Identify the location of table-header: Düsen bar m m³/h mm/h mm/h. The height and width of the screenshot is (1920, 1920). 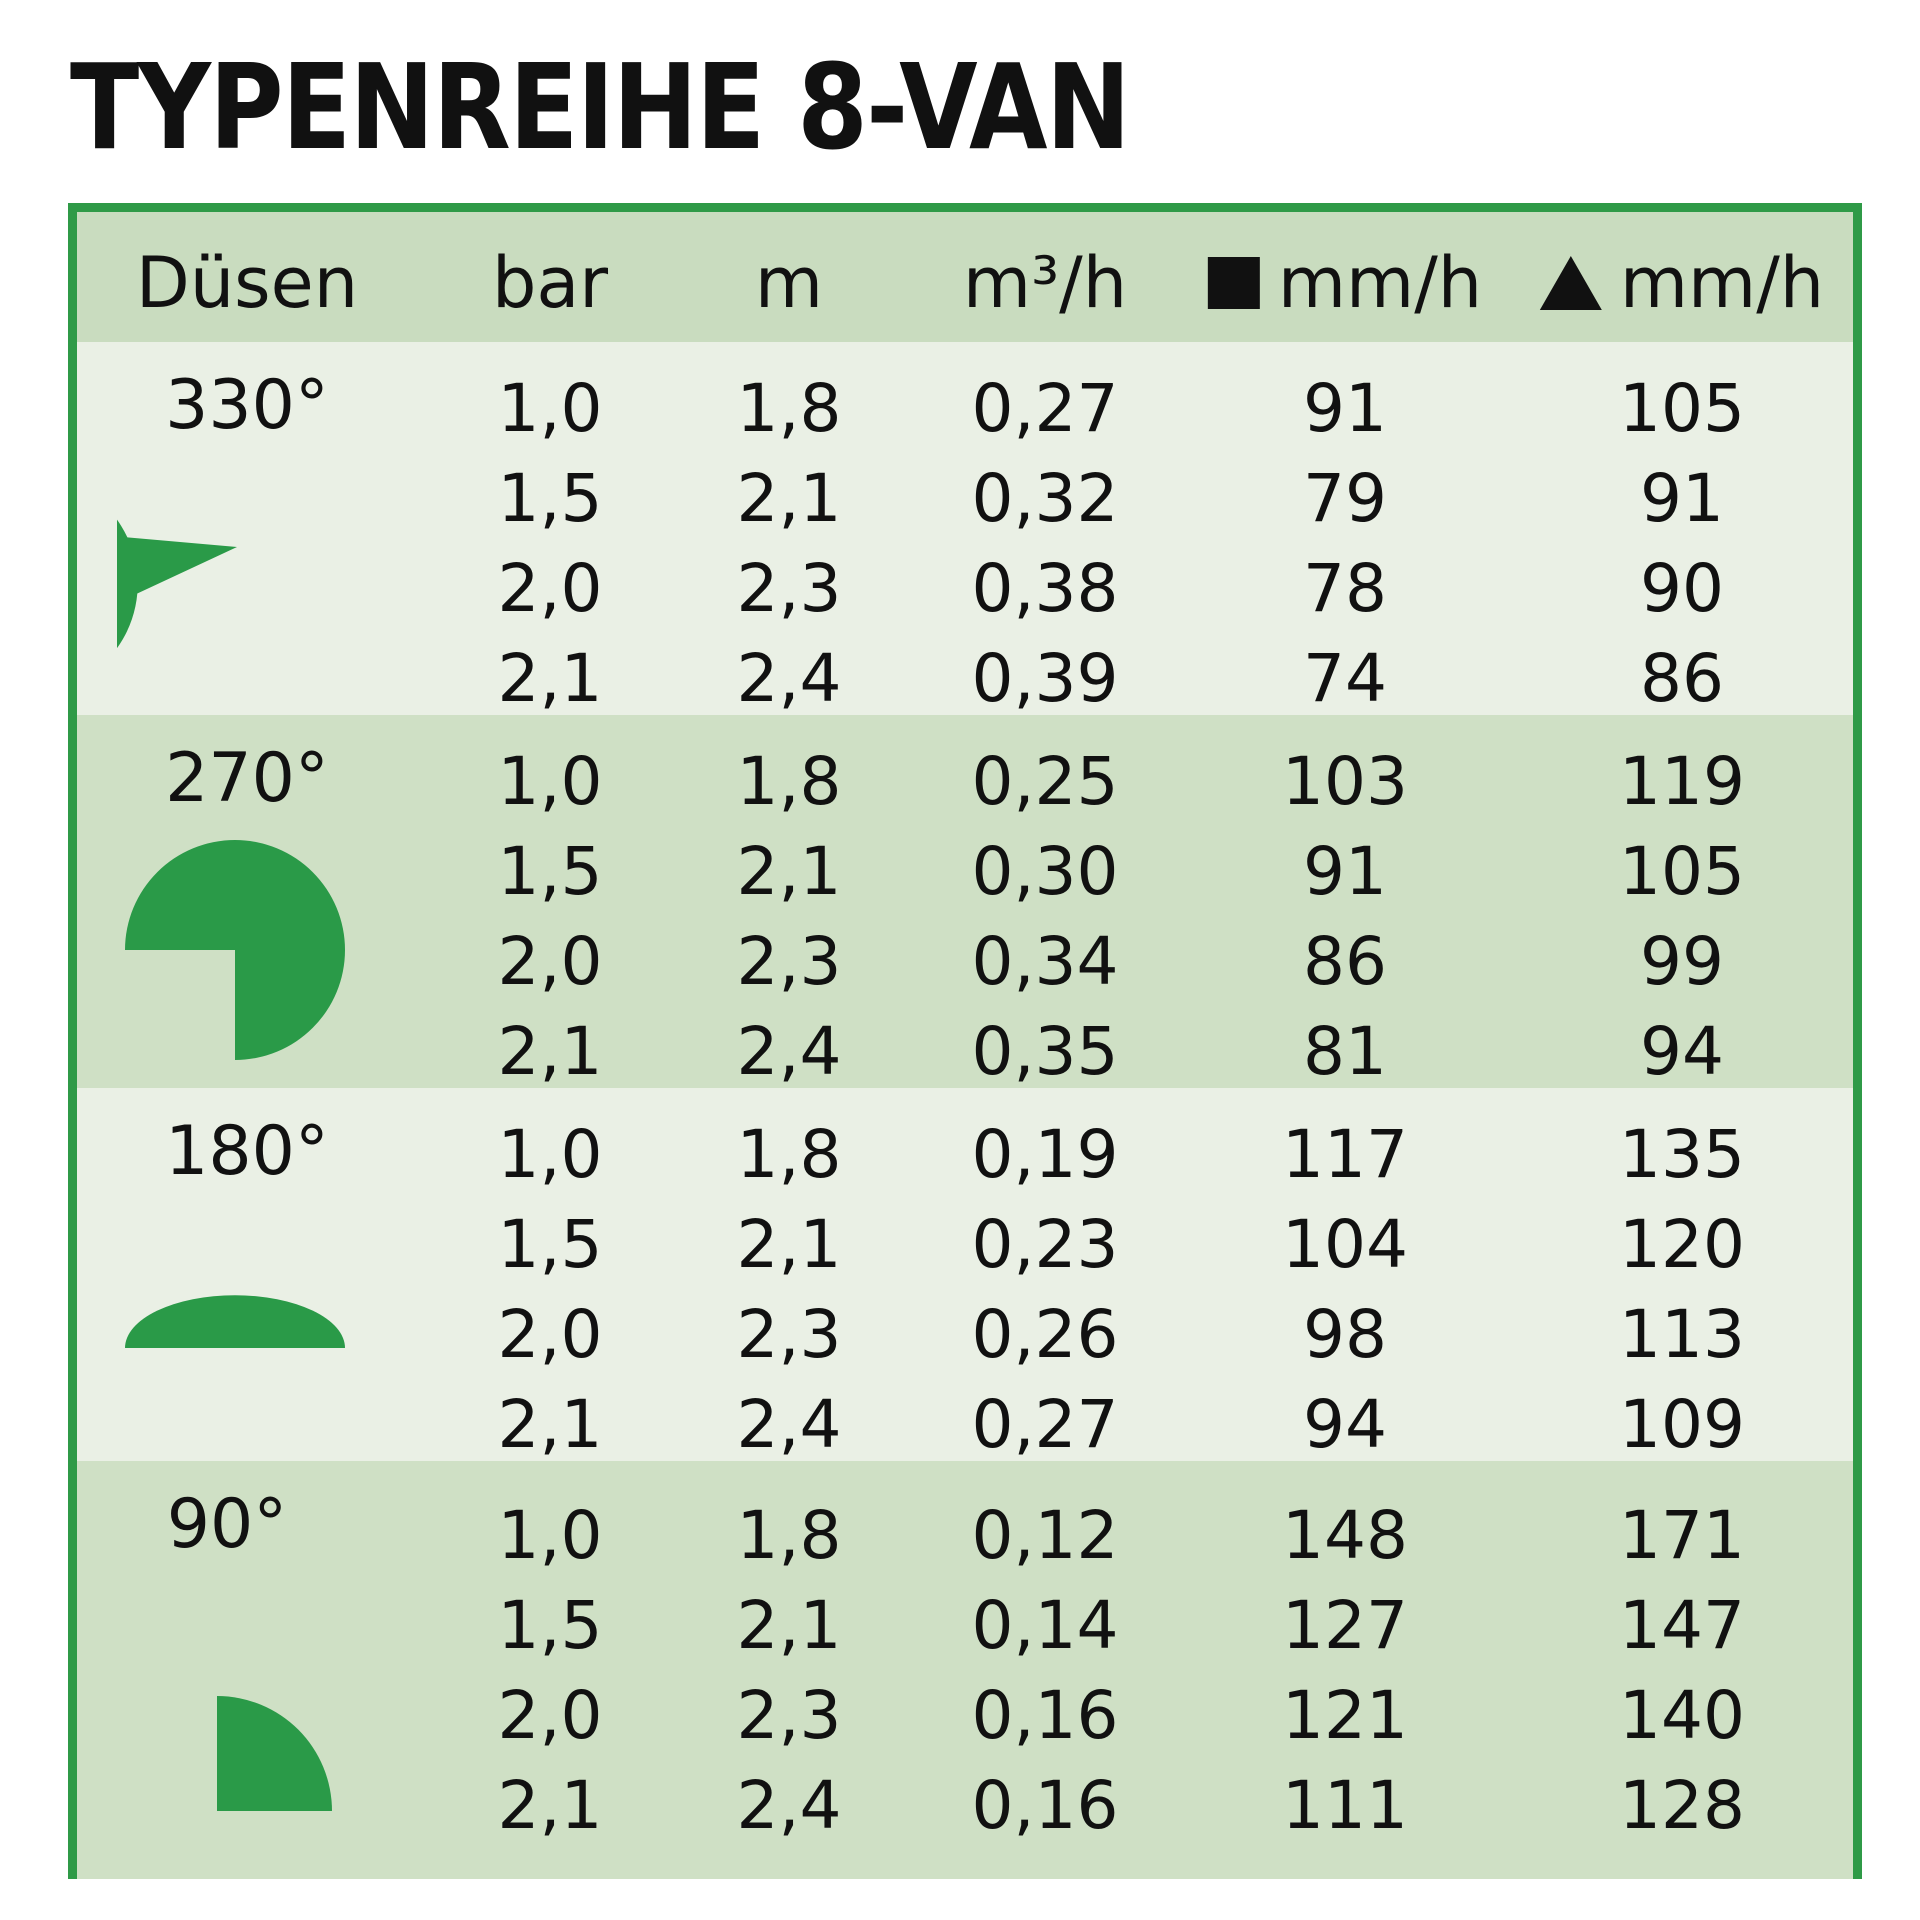
(965, 277).